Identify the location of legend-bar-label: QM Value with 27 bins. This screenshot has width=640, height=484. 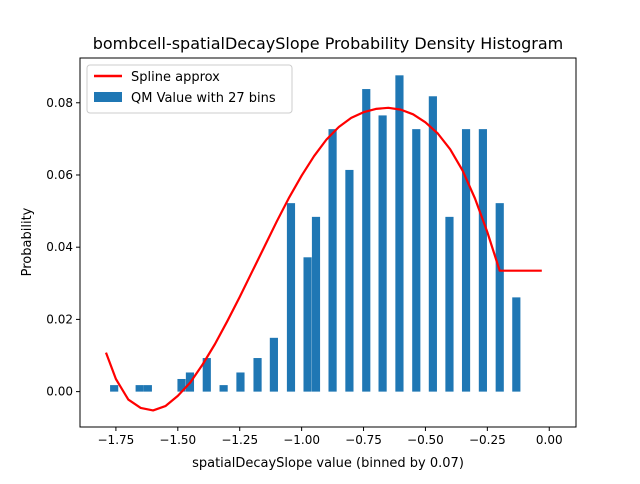
(203, 98).